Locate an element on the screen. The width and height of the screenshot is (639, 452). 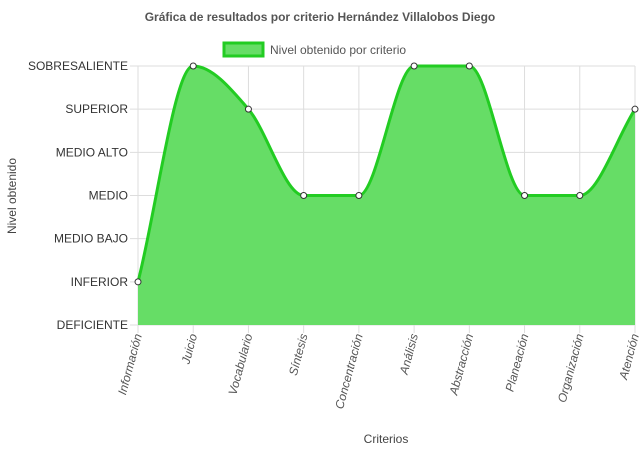
y-tick-label: INFERIOR is located at coordinates (100, 282).